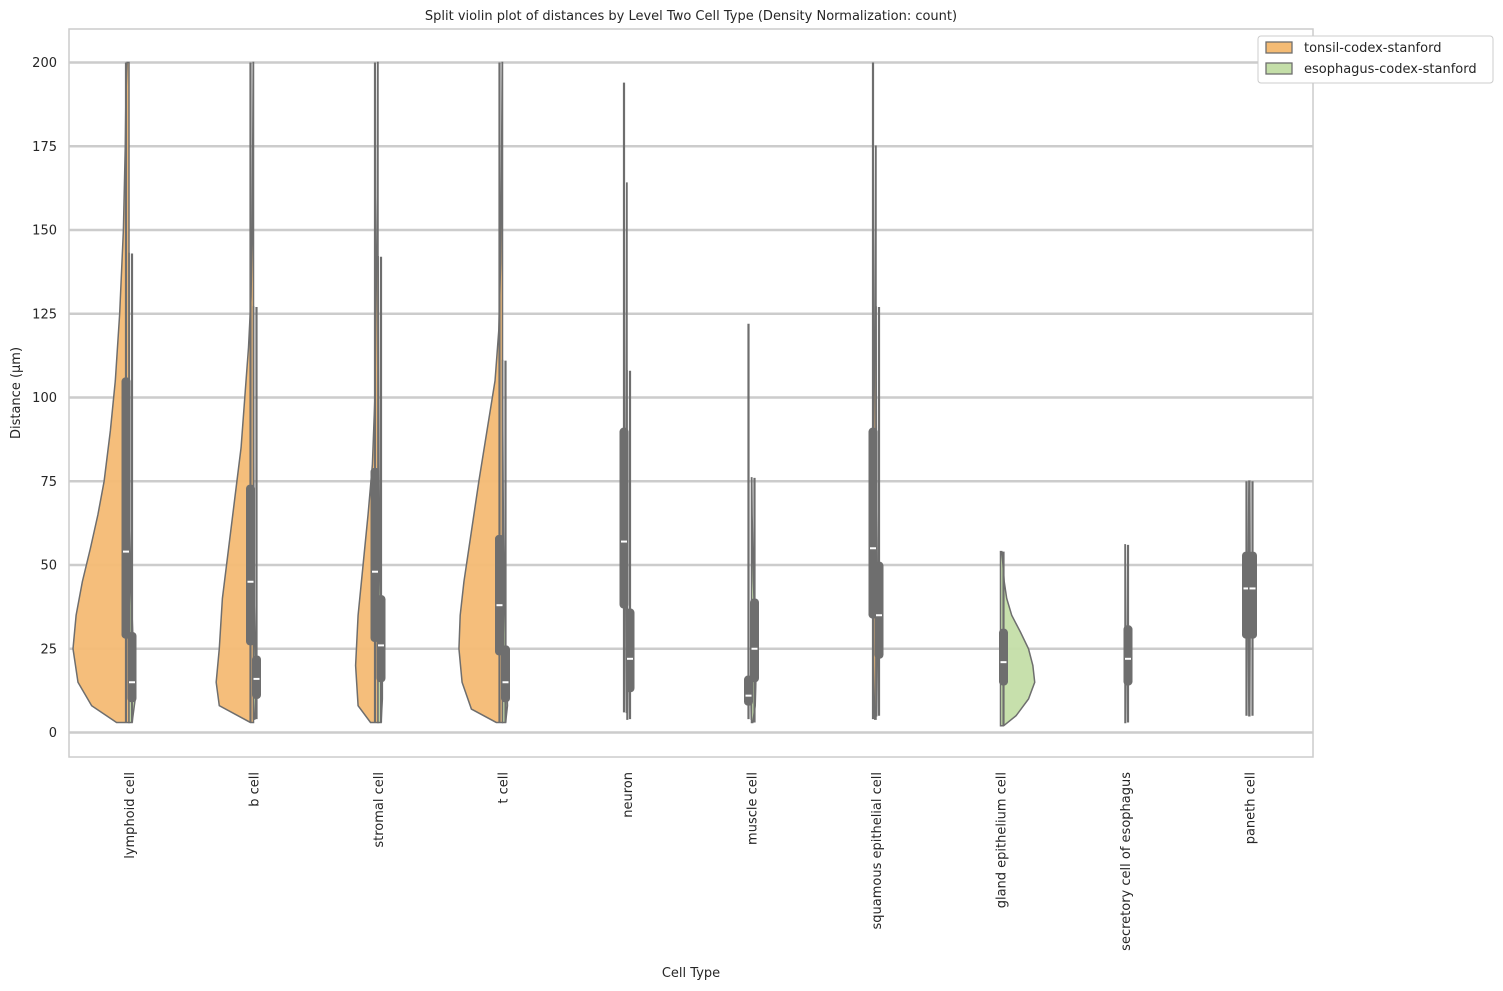  I want to click on x-tick-label: secretory cell of esophagus, so click(1126, 861).